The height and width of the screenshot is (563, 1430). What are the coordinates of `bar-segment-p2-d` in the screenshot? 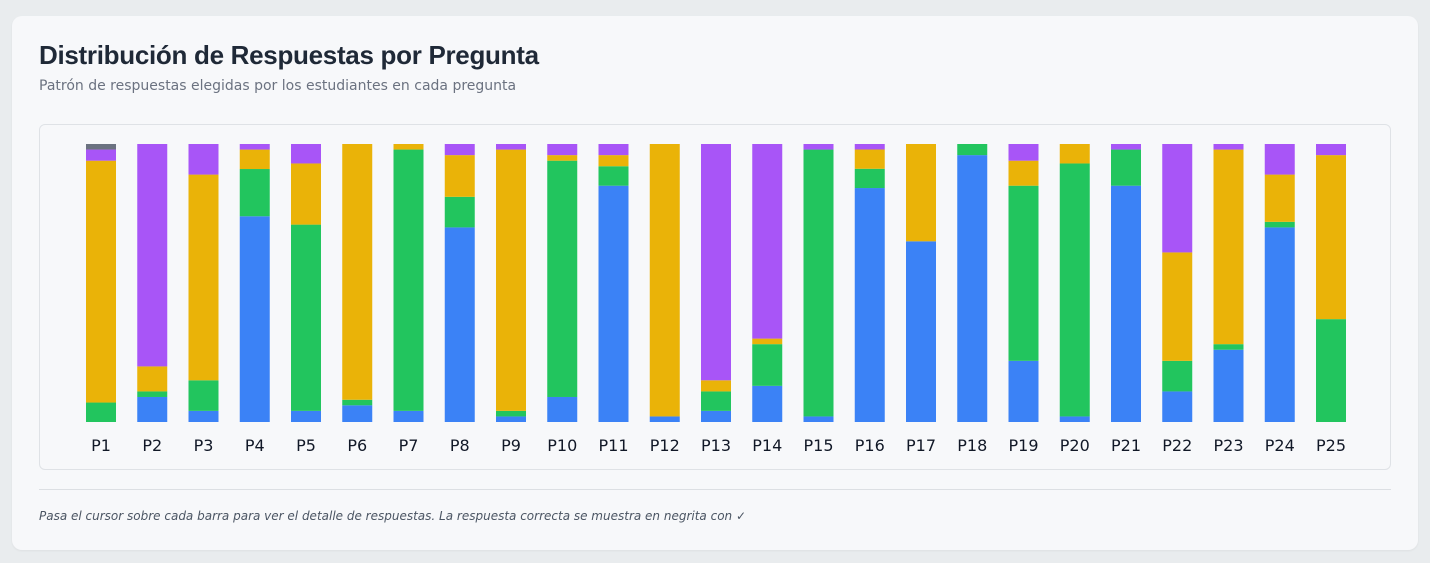 It's located at (152, 255).